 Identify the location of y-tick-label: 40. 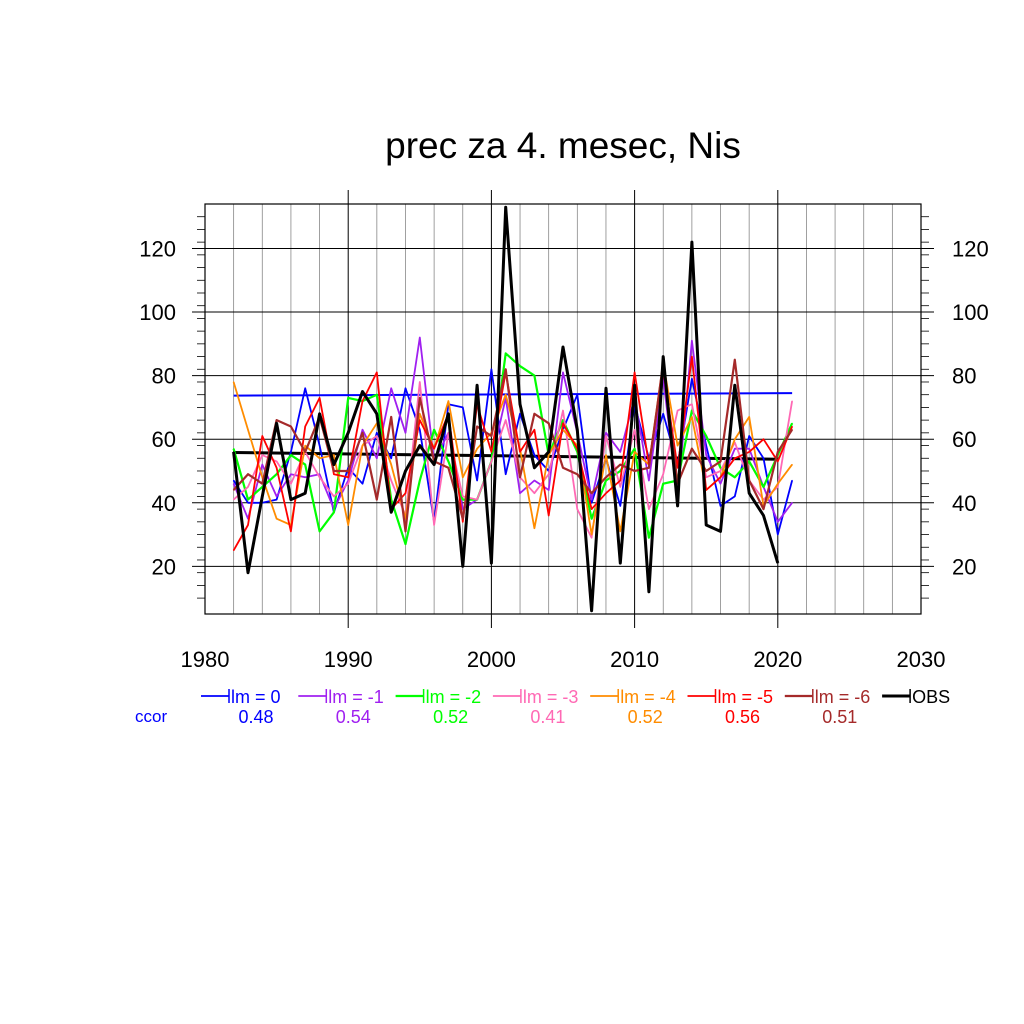
(164, 503).